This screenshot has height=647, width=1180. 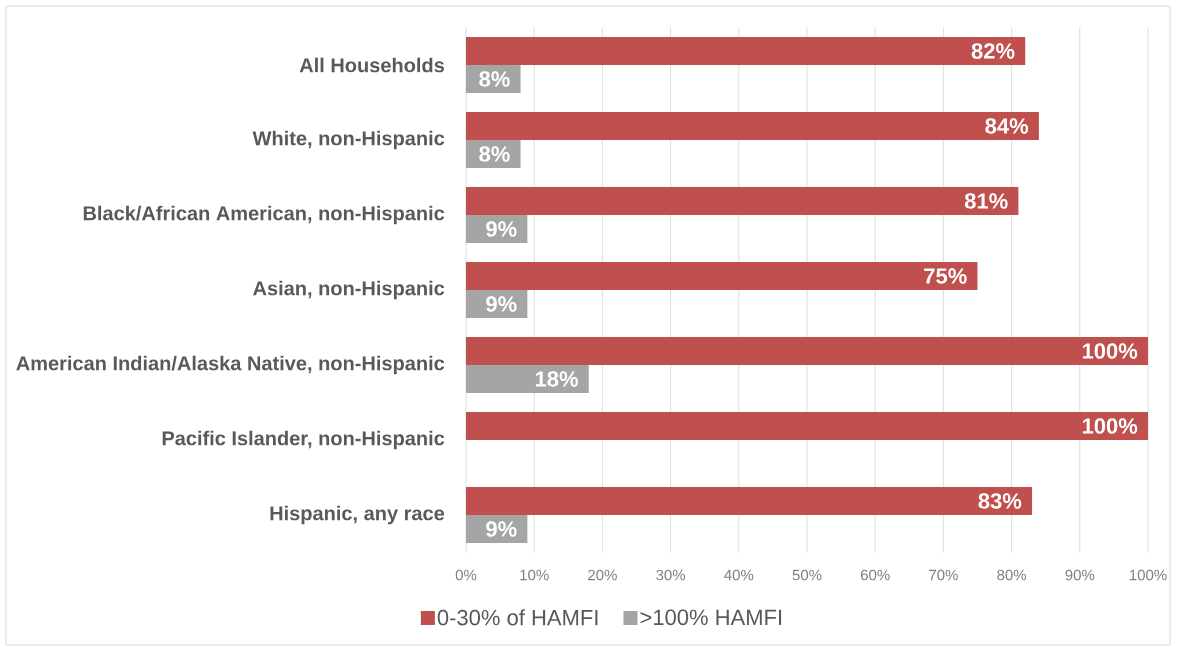 What do you see at coordinates (357, 515) in the screenshot?
I see `y-tick-label: Hispanic, any race` at bounding box center [357, 515].